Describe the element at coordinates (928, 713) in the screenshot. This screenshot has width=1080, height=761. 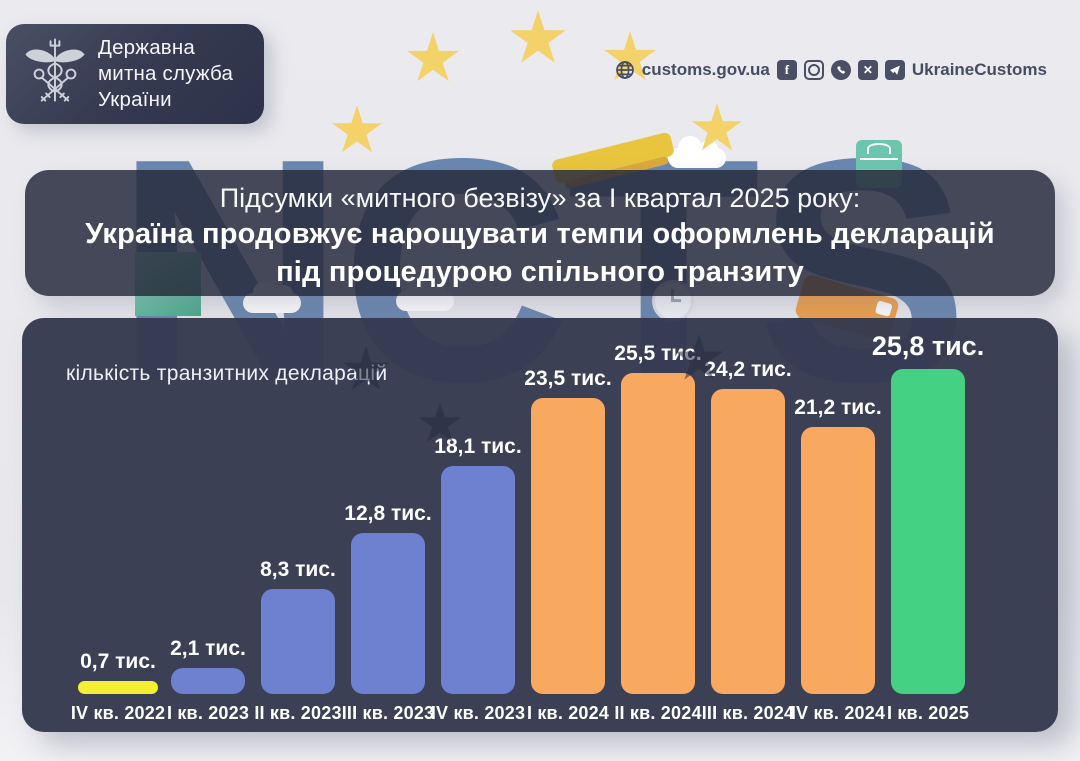
I see `bar-category-label: І кв. 2025` at that location.